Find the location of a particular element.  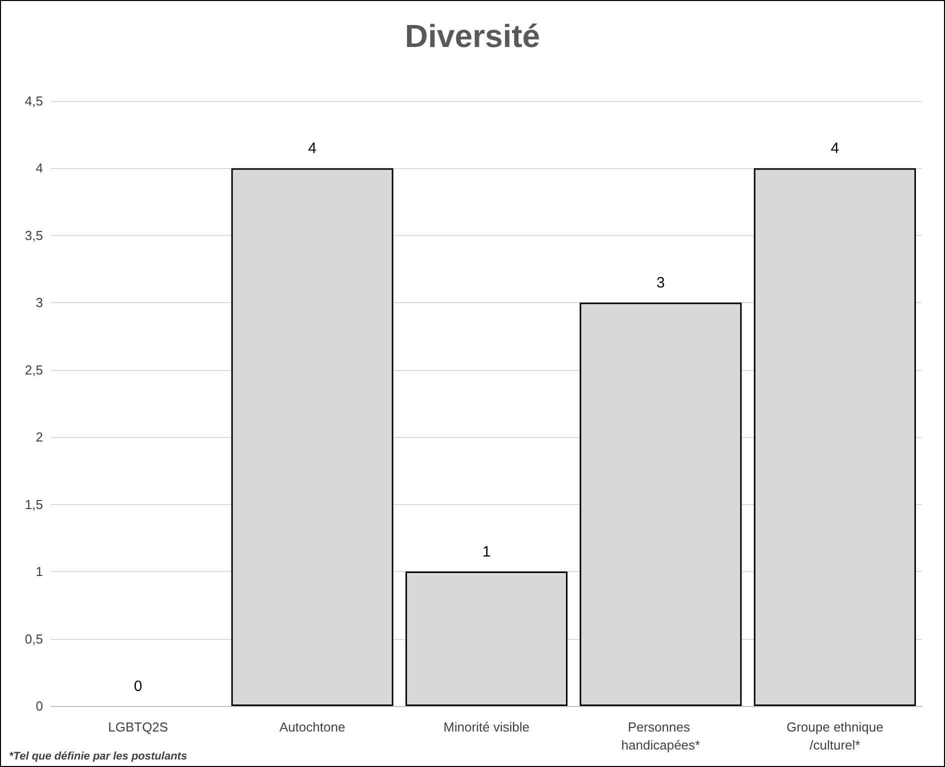

data-label: 1 is located at coordinates (486, 552).